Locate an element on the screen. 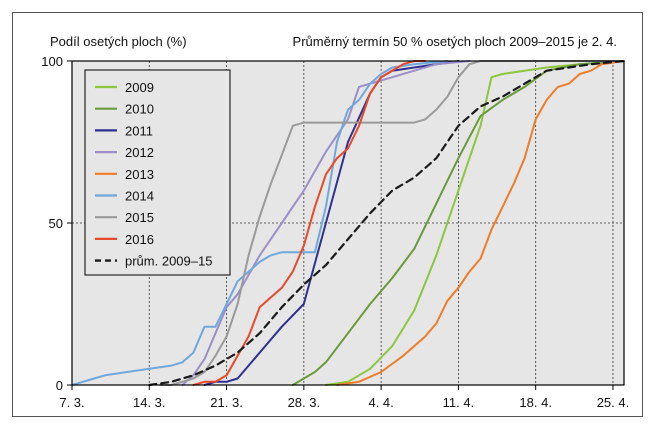 This screenshot has width=655, height=434. x-tick-label: 11. 4. is located at coordinates (459, 402).